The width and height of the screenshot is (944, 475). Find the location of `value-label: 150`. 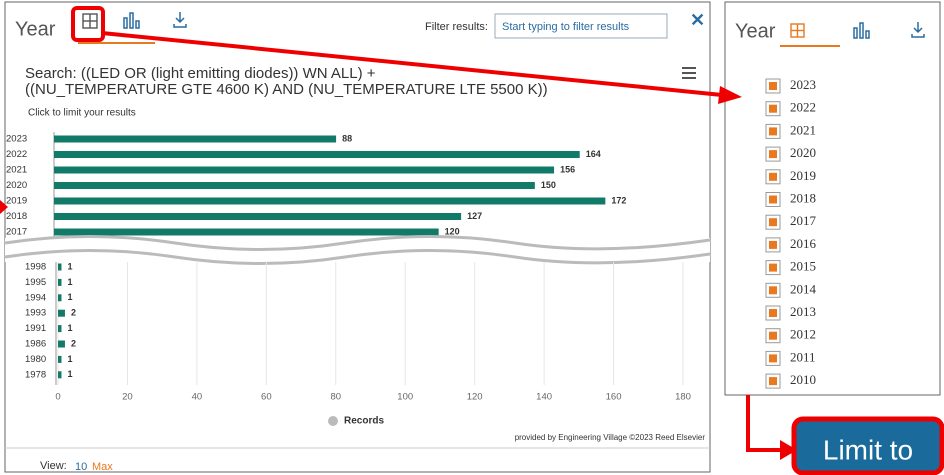

value-label: 150 is located at coordinates (548, 185).